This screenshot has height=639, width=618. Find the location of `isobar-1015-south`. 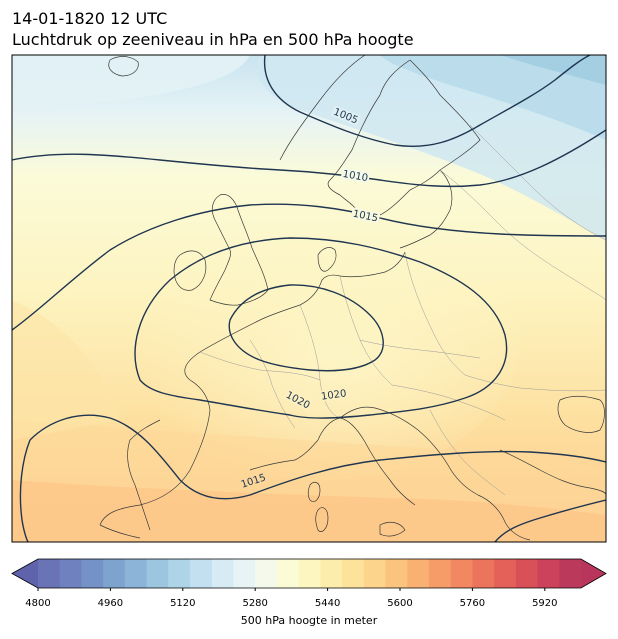

isobar-1015-south is located at coordinates (317, 457).